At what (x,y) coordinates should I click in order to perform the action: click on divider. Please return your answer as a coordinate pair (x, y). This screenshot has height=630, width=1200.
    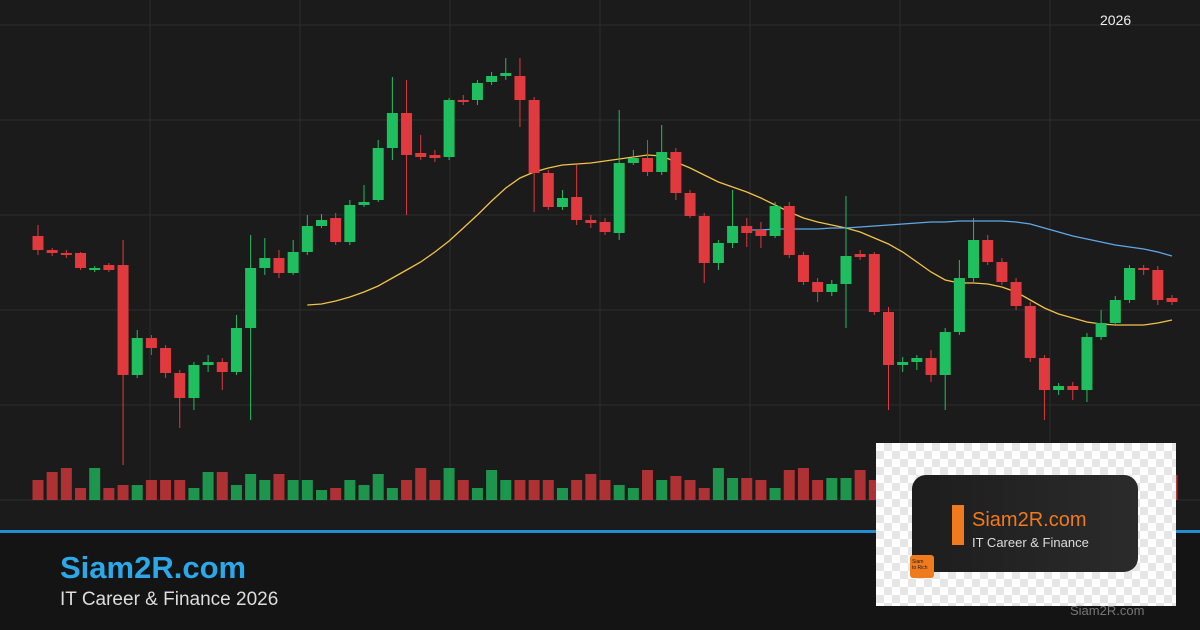
    Looking at the image, I should click on (600, 531).